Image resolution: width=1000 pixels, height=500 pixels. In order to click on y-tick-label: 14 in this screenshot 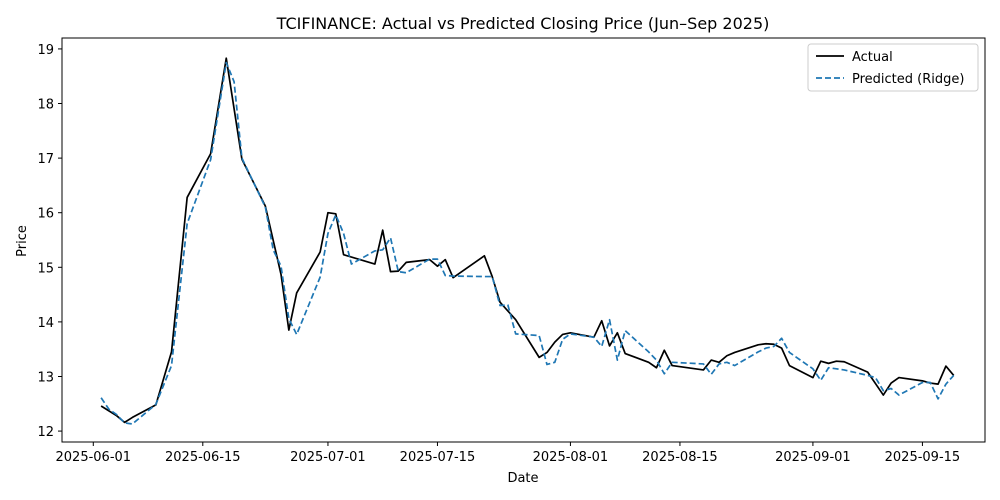, I will do `click(45, 323)`.